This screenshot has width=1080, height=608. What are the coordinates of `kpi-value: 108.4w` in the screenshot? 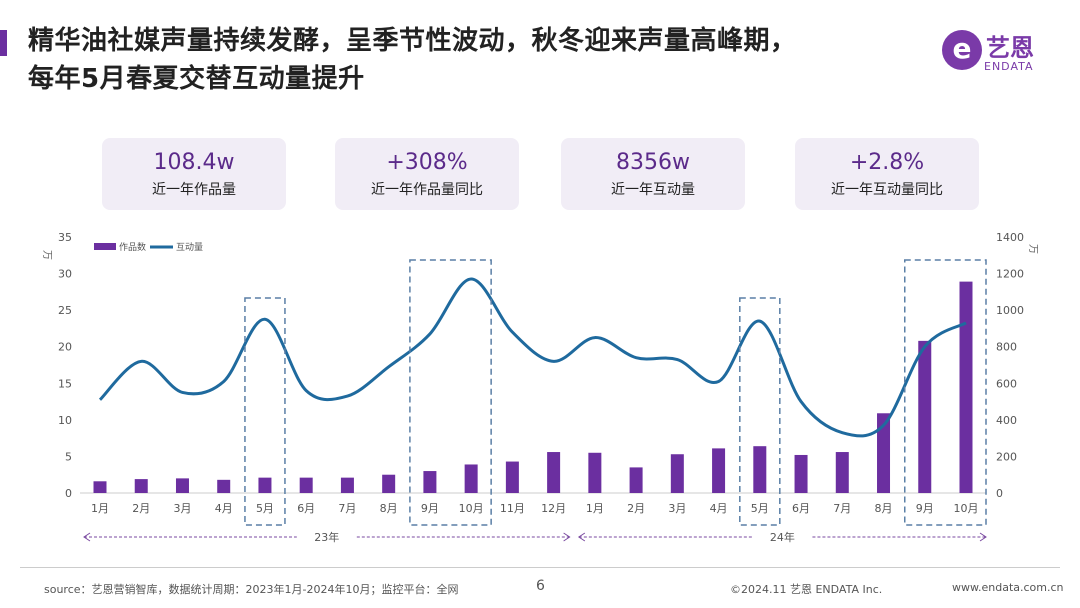 It's located at (194, 162).